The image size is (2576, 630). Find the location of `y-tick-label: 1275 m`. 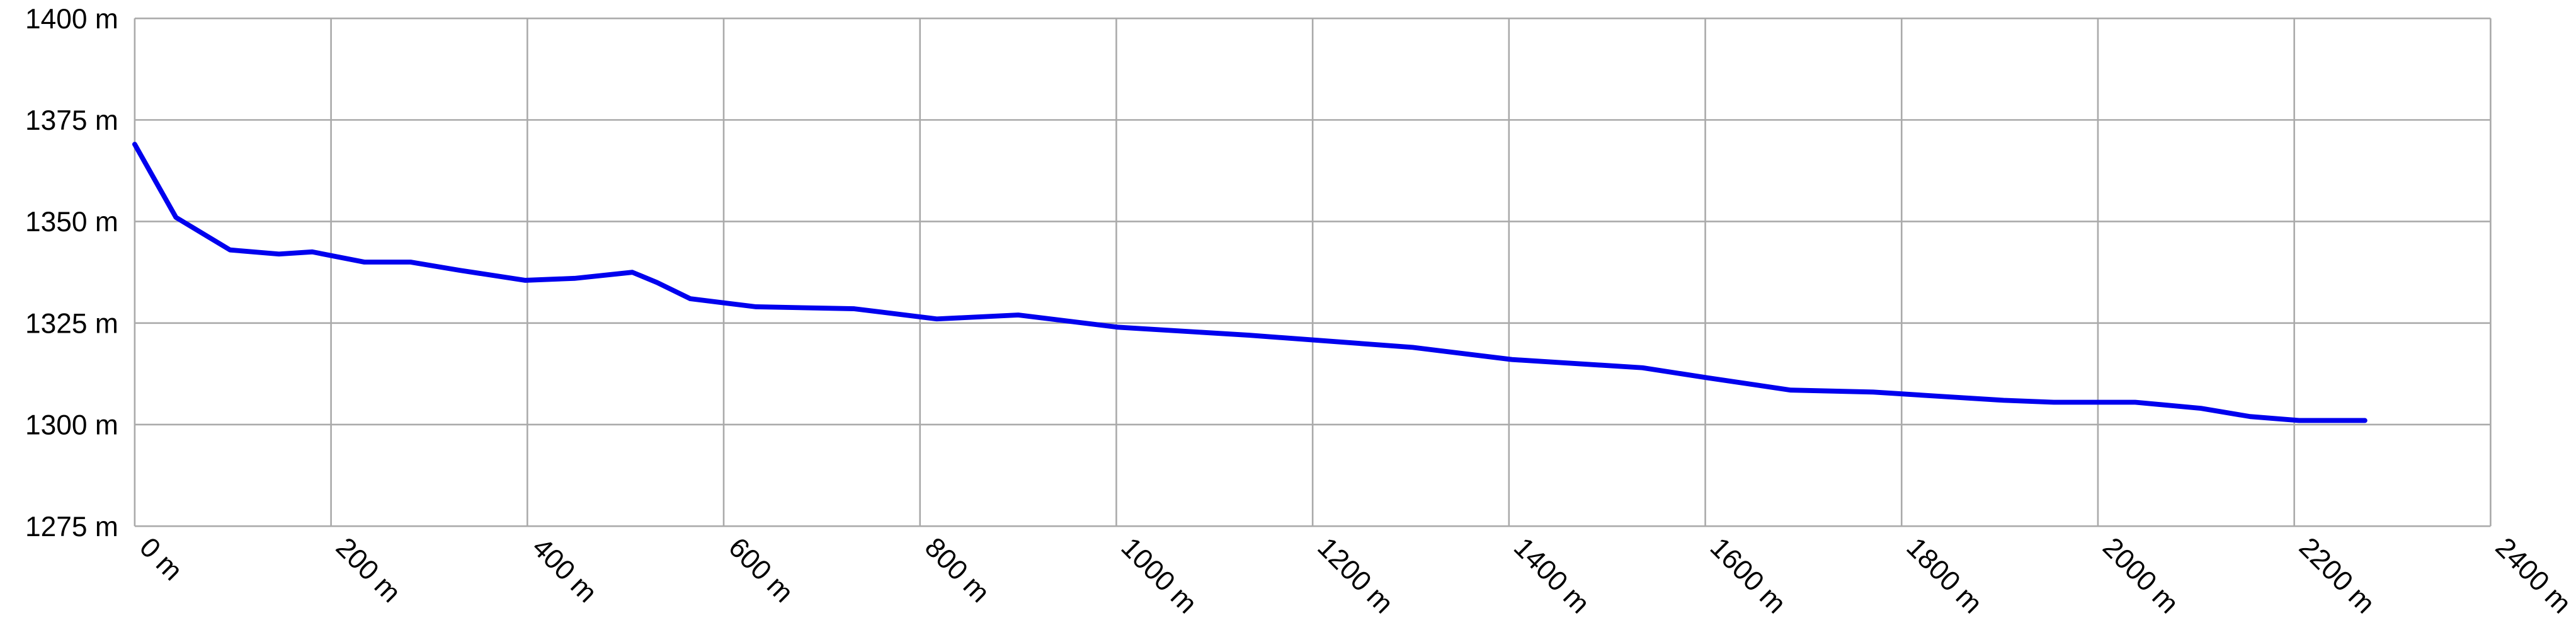

y-tick-label: 1275 m is located at coordinates (71, 527).